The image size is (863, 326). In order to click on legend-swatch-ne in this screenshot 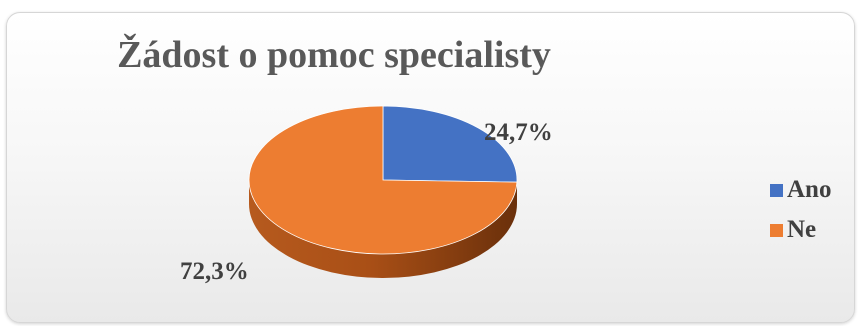, I will do `click(776, 230)`.